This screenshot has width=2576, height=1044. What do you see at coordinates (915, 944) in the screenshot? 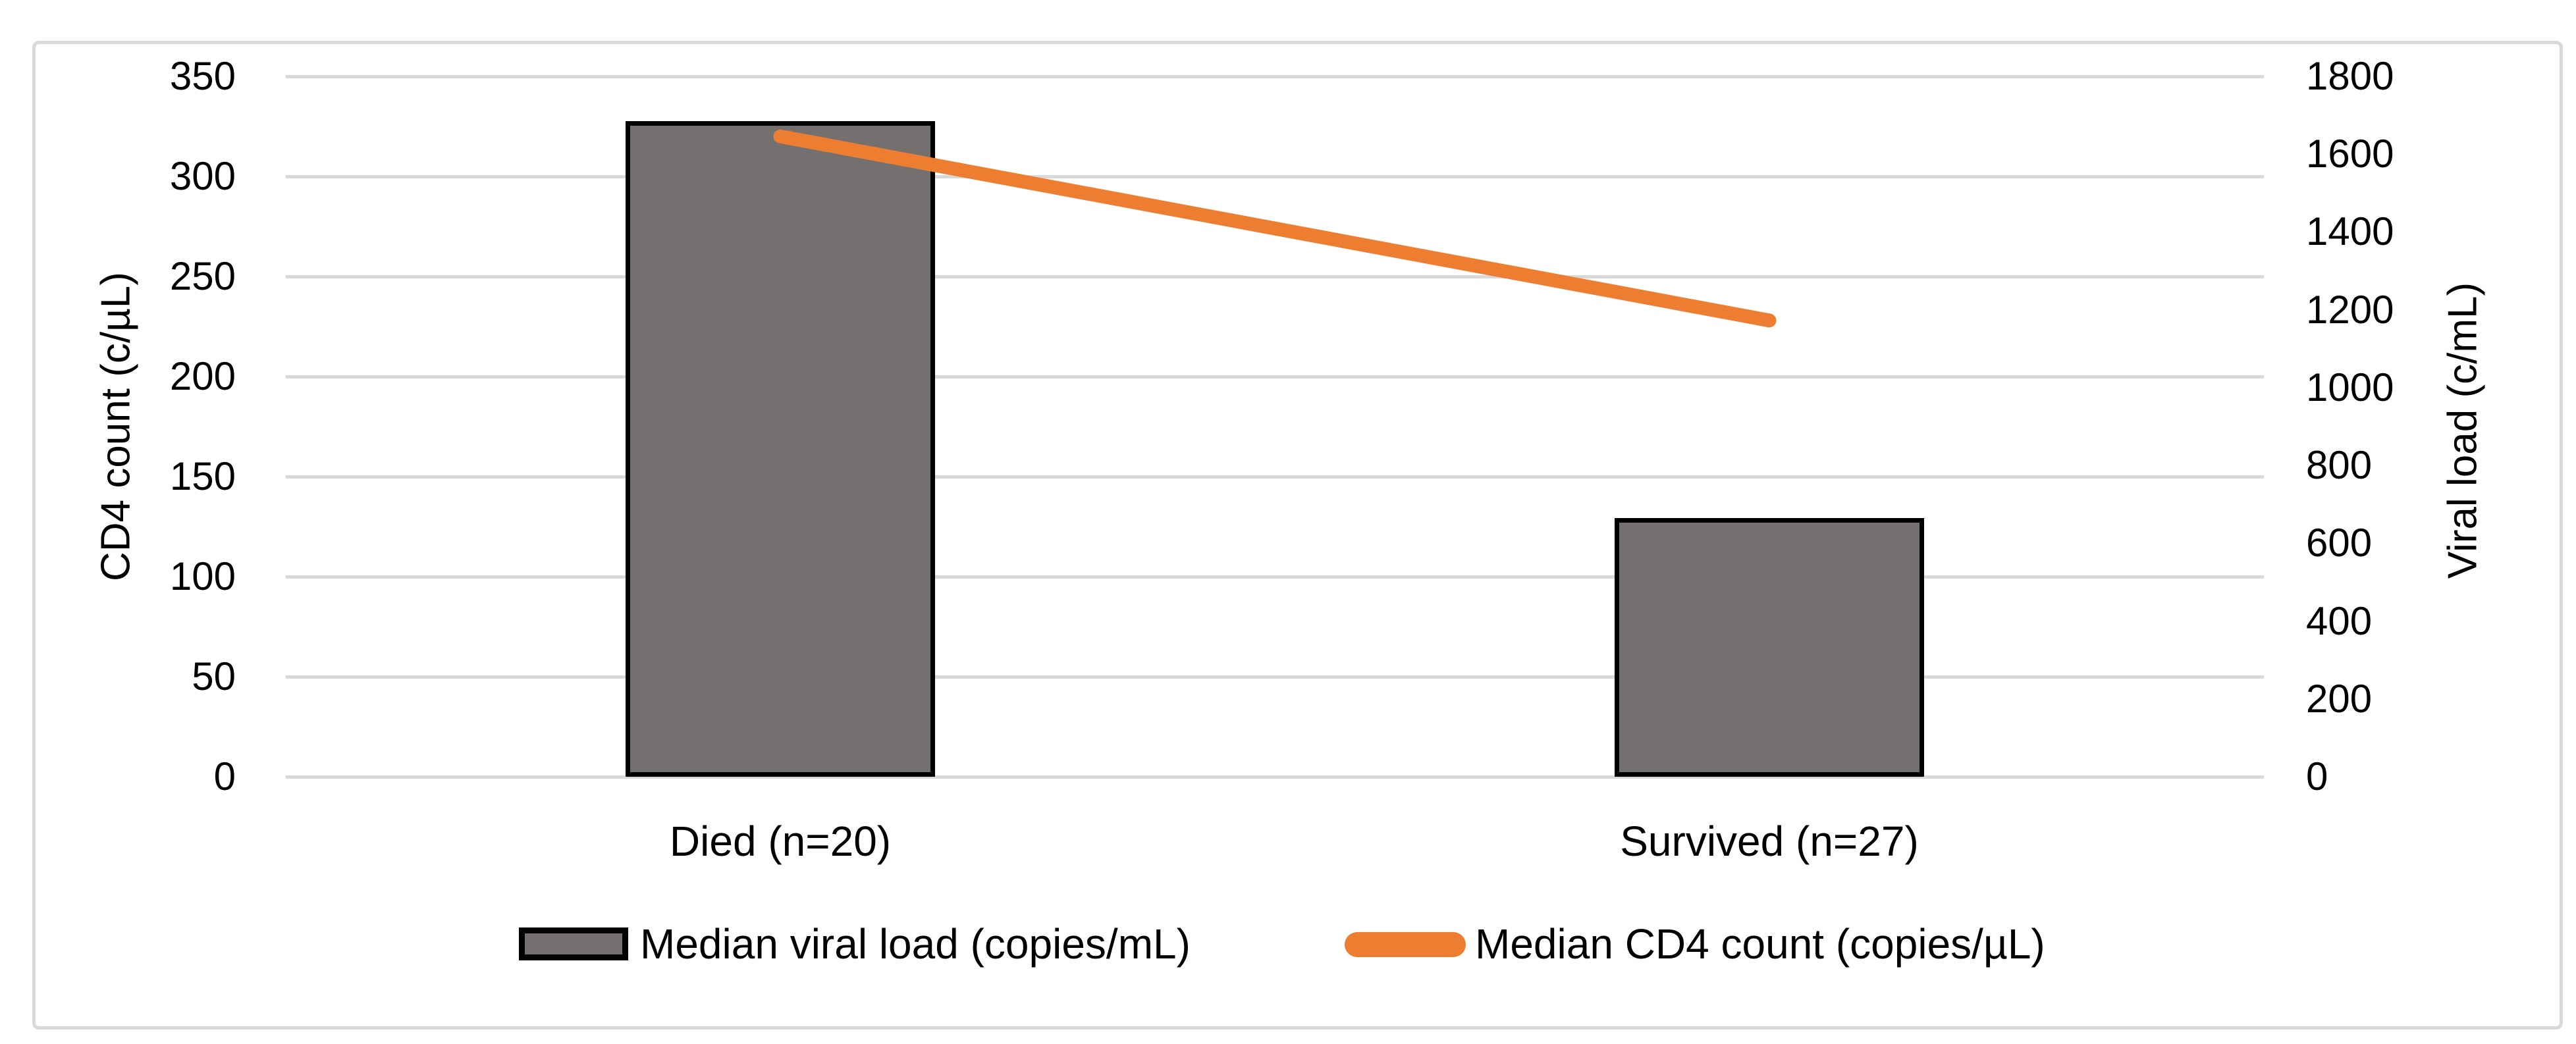
I see `viral-load-legend-label: Median viral load (copies/mL)` at bounding box center [915, 944].